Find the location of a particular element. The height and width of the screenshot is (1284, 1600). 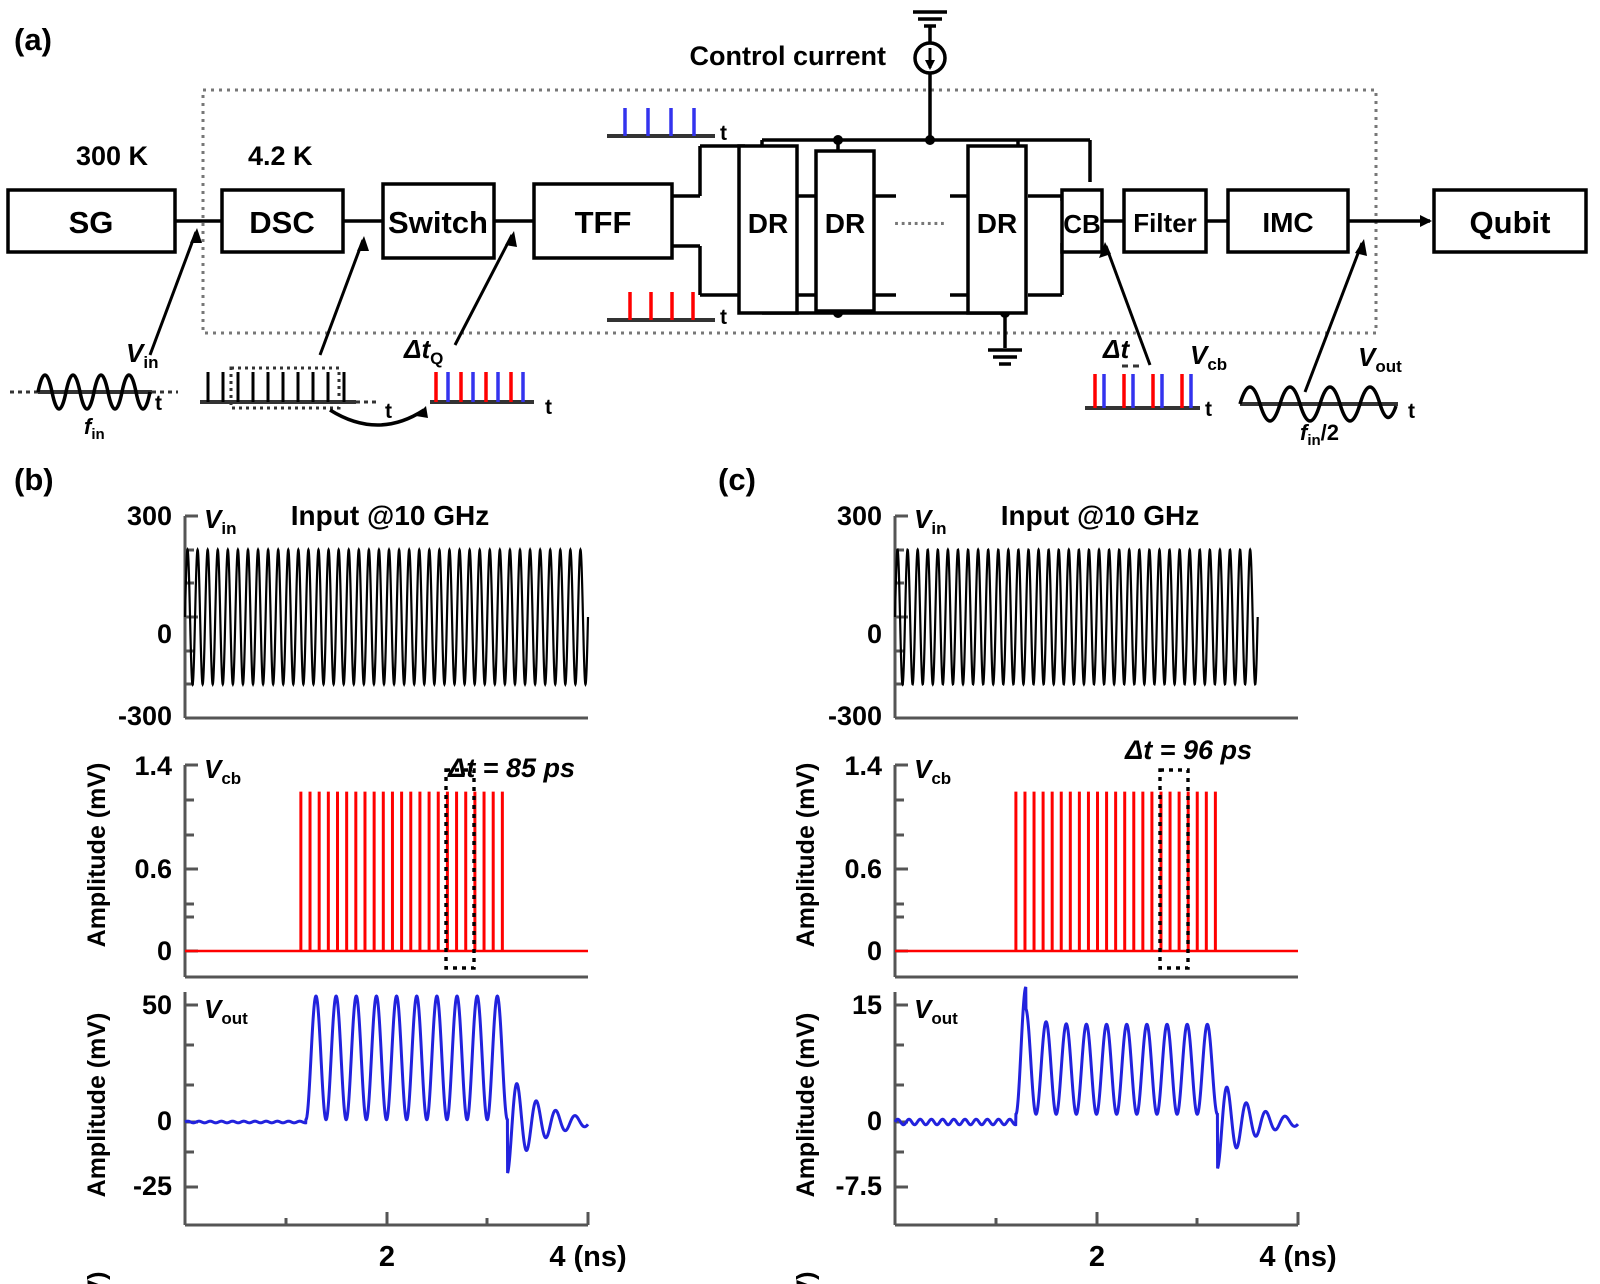

chart-c-vcb-ytick-14: 1.4 is located at coordinates (863, 766).